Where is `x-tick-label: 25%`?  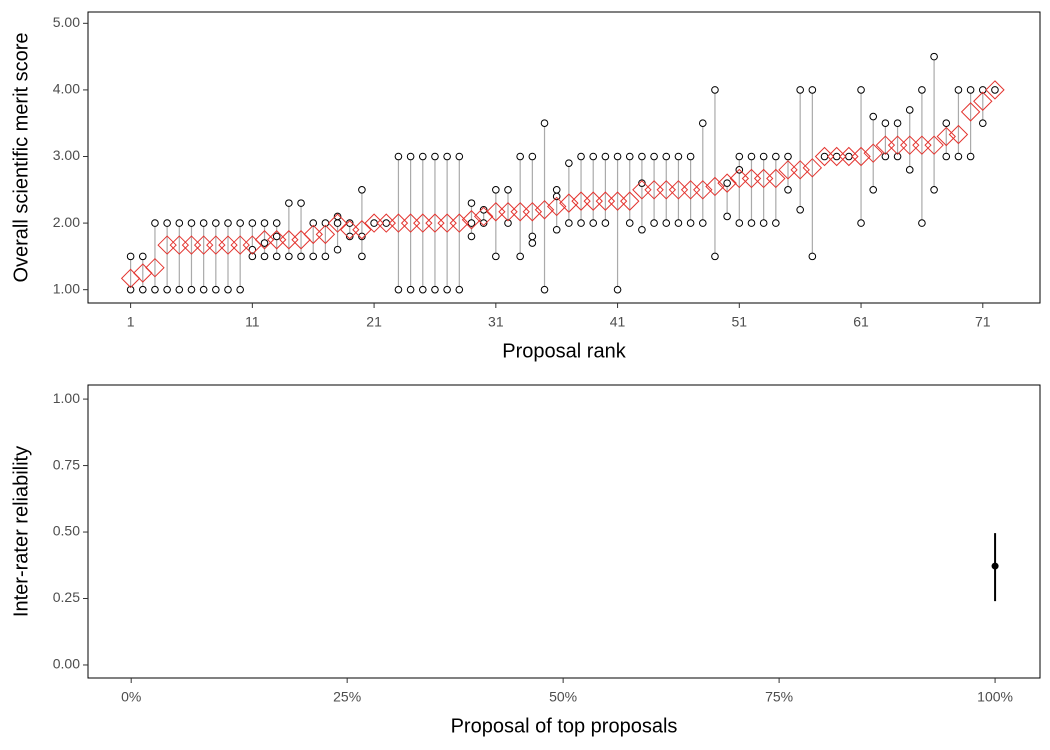
x-tick-label: 25% is located at coordinates (347, 697).